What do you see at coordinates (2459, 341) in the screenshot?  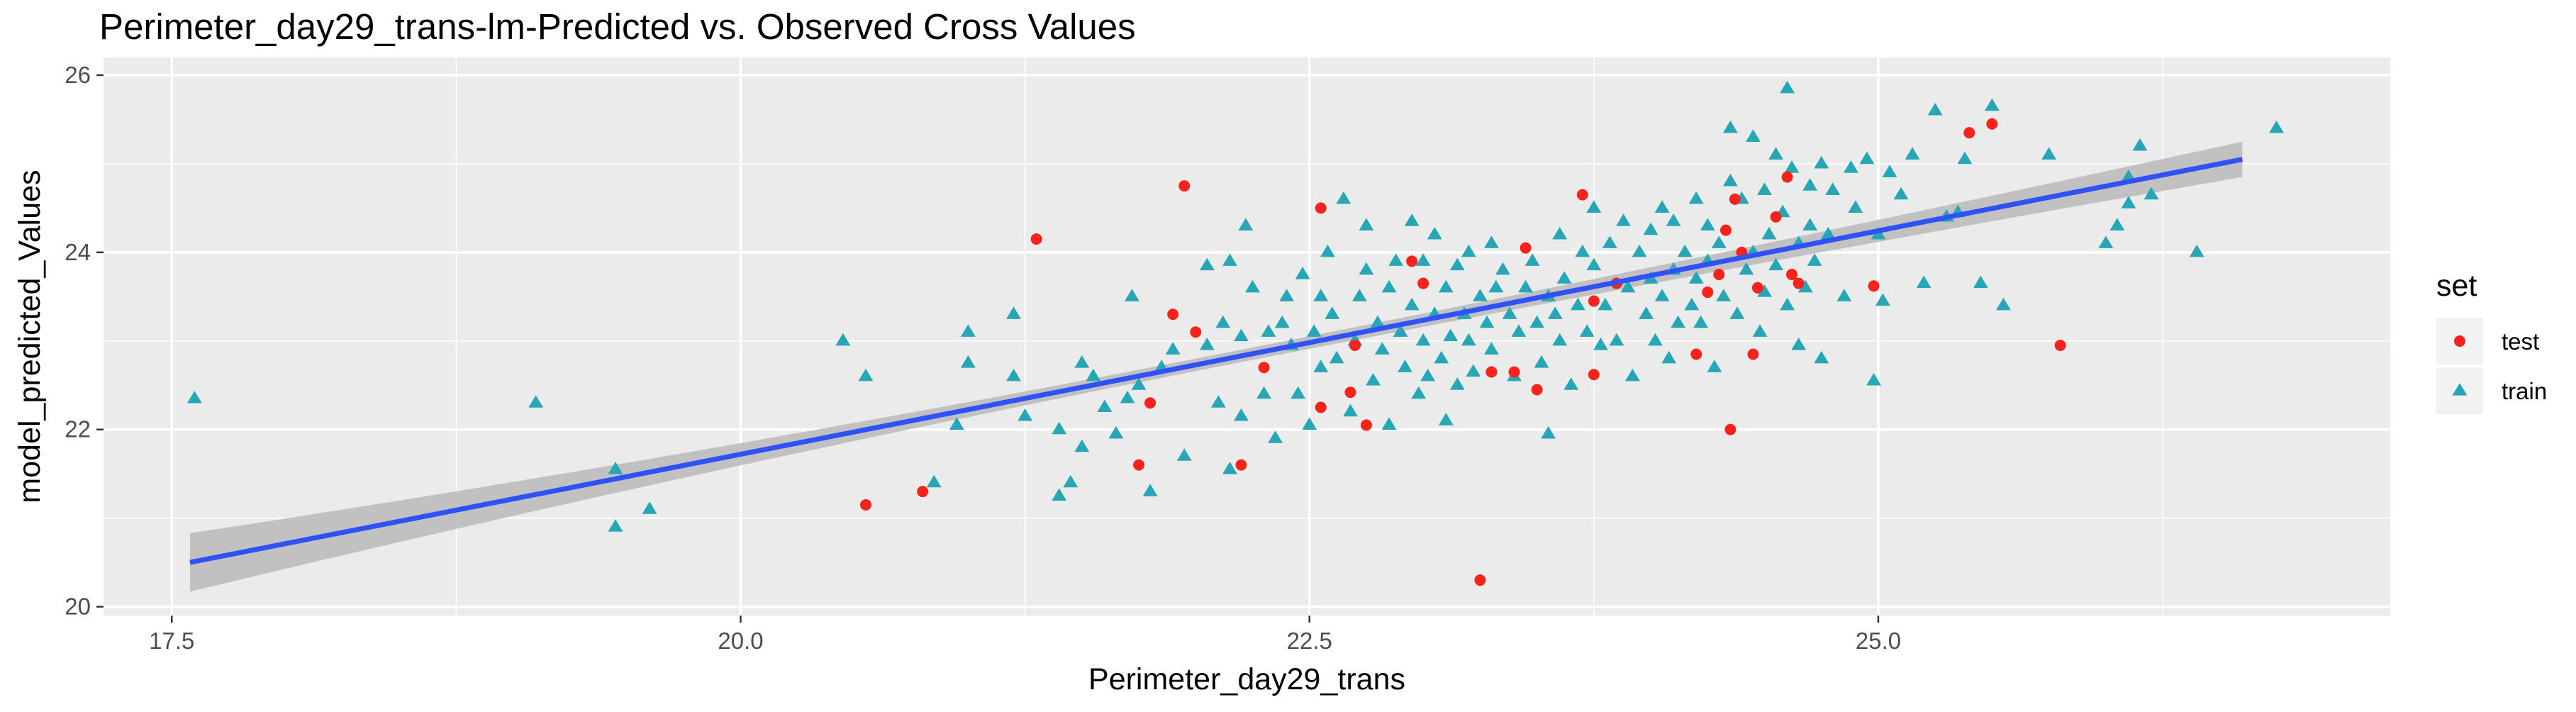 I see `legend-test-marker` at bounding box center [2459, 341].